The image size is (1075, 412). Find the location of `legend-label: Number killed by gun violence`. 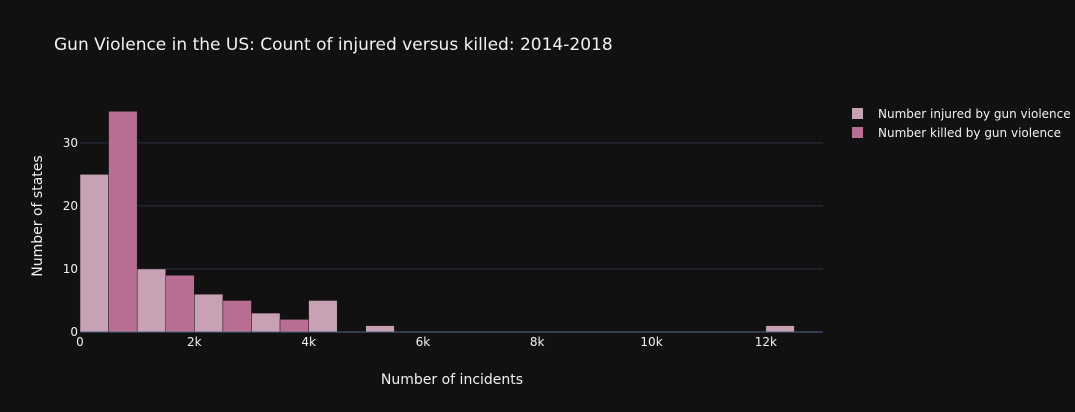

legend-label: Number killed by gun violence is located at coordinates (969, 133).